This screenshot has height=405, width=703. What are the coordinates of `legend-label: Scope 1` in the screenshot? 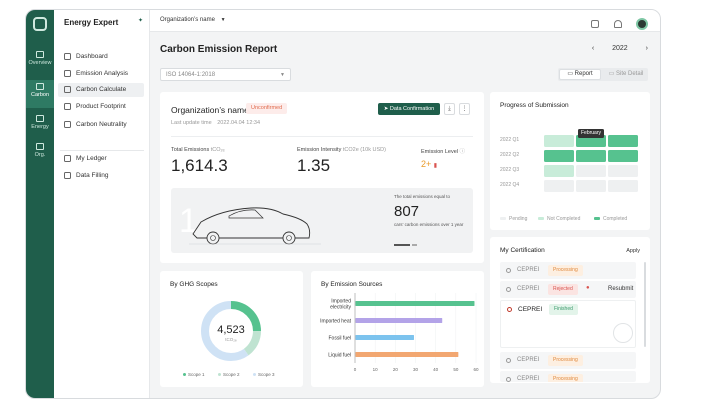 It's located at (196, 374).